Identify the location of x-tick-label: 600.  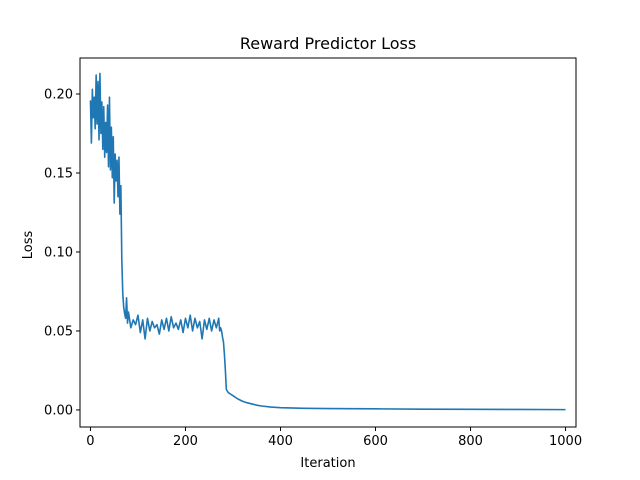
(375, 441).